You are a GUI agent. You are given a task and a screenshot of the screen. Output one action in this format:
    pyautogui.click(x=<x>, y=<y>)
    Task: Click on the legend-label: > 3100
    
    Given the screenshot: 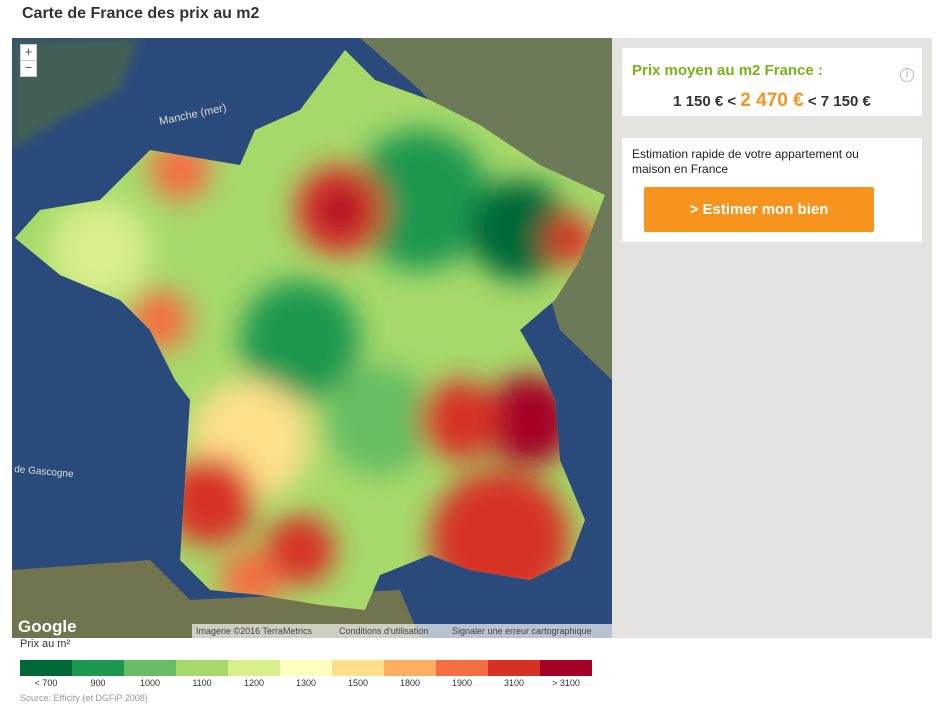 What is the action you would take?
    pyautogui.click(x=566, y=683)
    